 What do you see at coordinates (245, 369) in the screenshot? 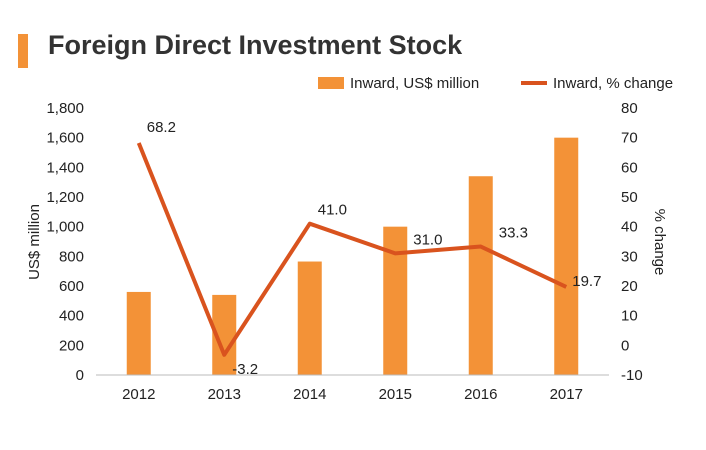
I see `data-label: -3.2` at bounding box center [245, 369].